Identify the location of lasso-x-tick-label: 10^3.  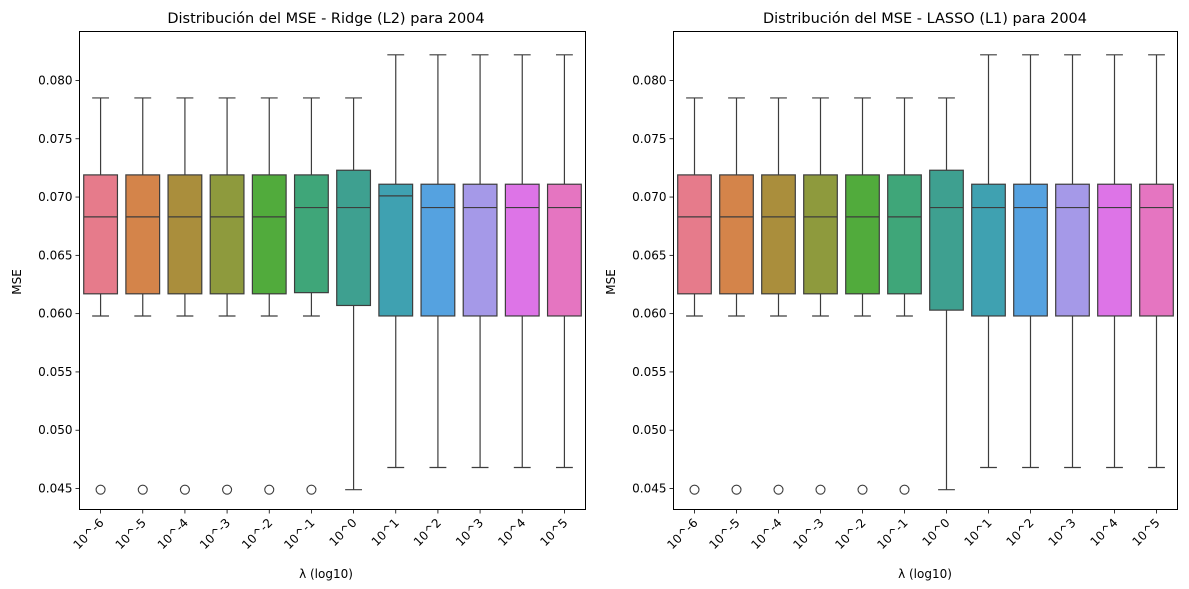
(1061, 532).